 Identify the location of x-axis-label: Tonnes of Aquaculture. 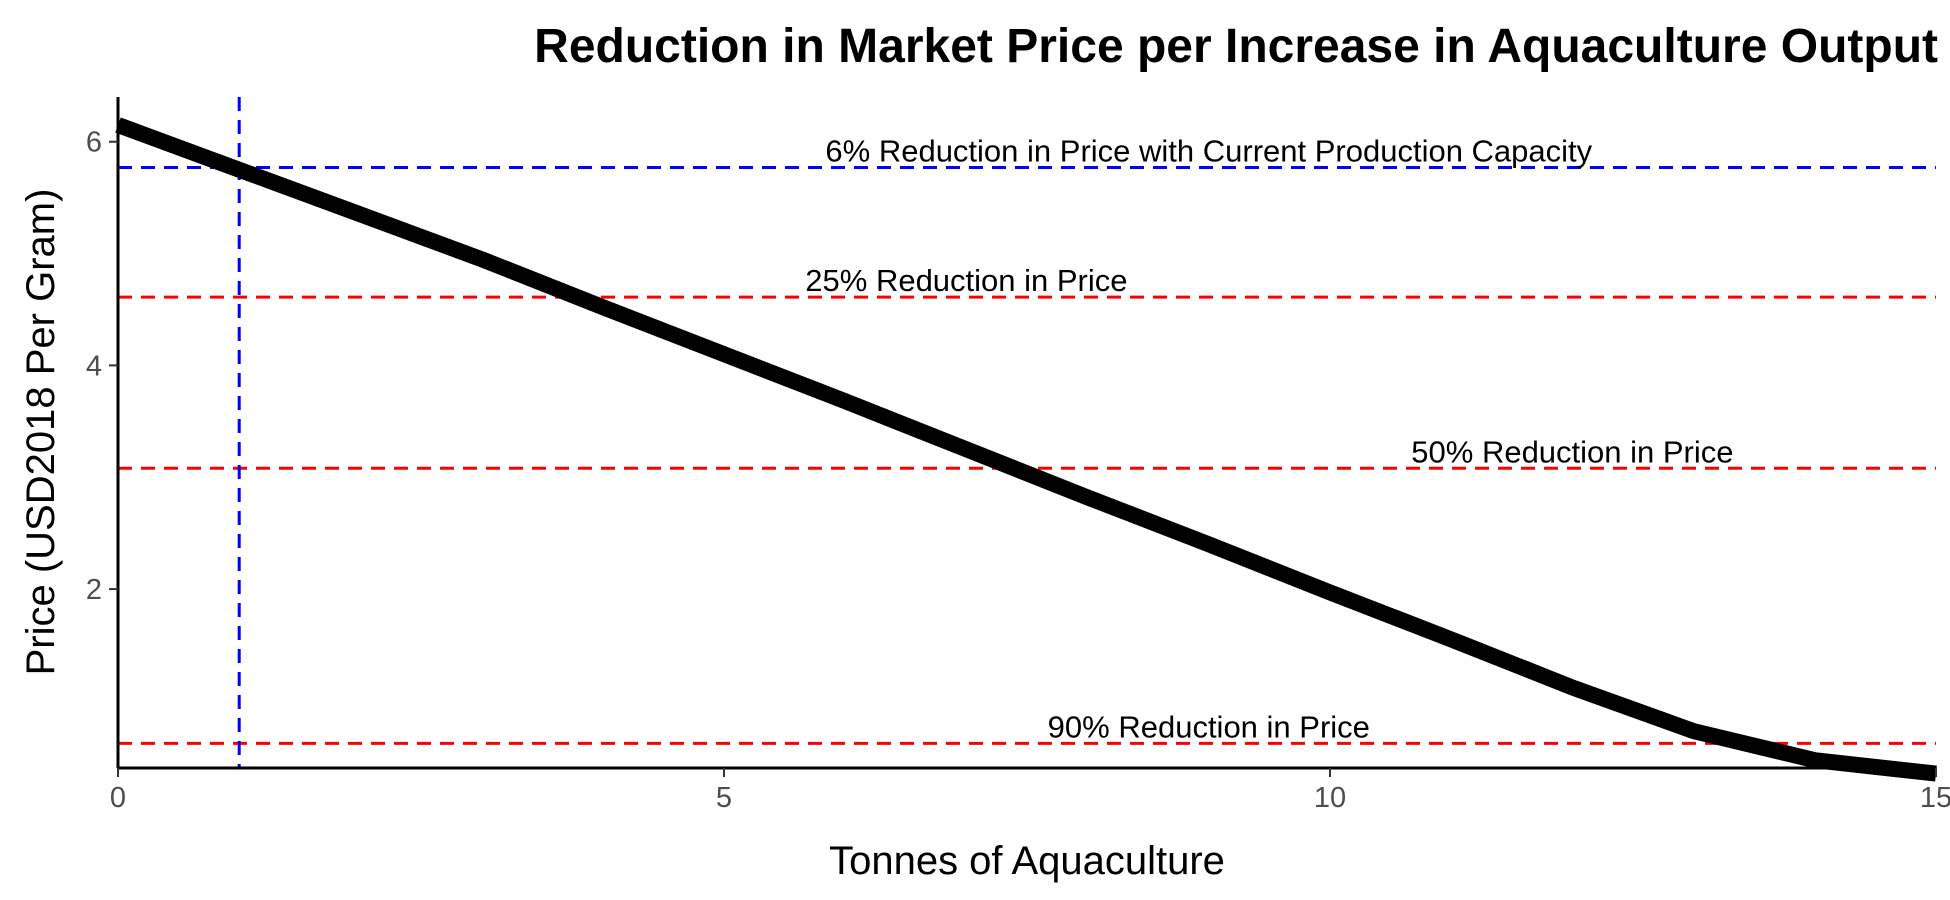
(1027, 861).